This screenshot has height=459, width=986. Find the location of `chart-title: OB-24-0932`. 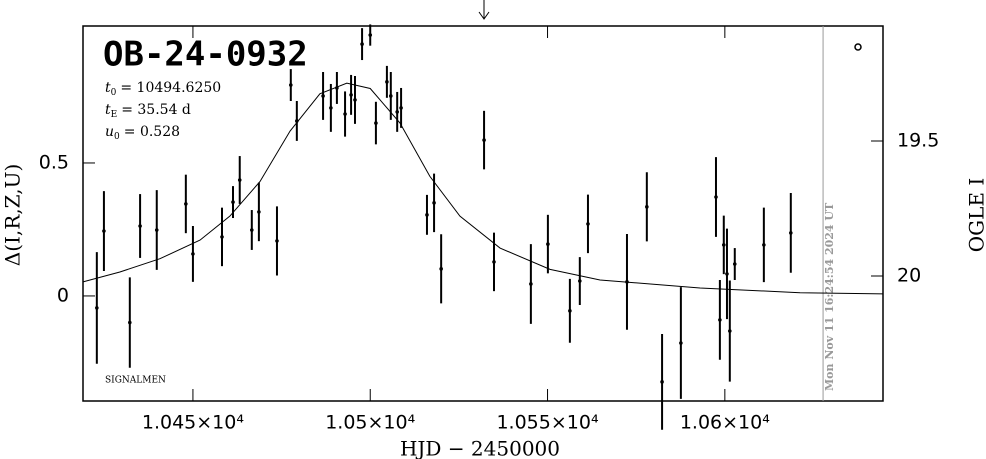

chart-title: OB-24-0932 is located at coordinates (205, 55).